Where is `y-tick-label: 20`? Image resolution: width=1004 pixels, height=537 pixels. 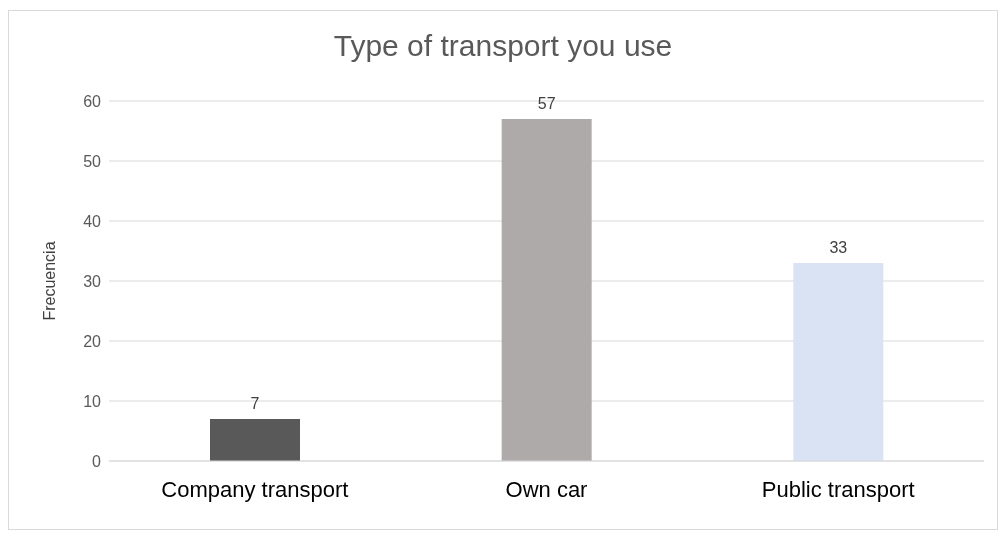
y-tick-label: 20 is located at coordinates (92, 341).